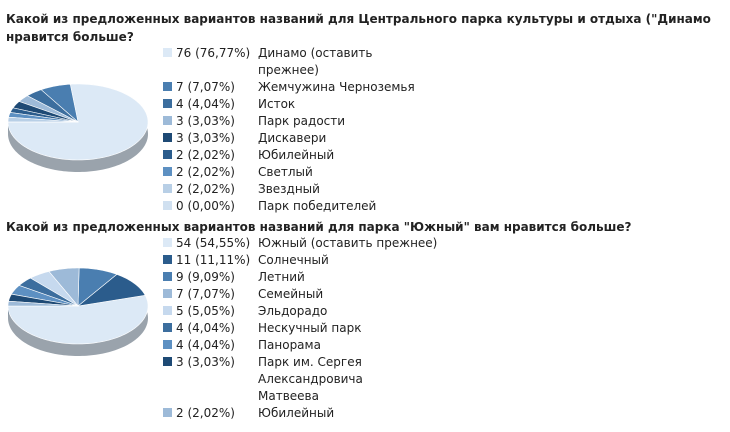 The image size is (730, 432). I want to click on legend-row: 11 (11,11%) Солнечный, so click(325, 260).